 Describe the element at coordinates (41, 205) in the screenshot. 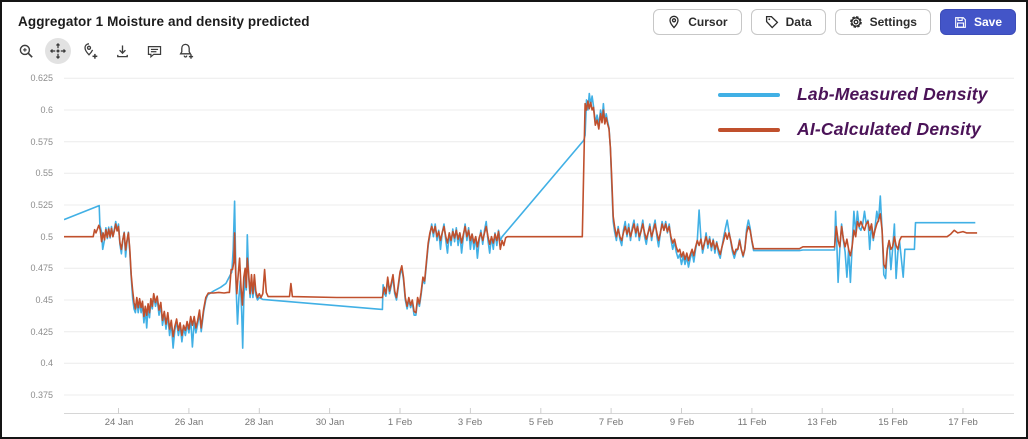

I see `y-tick-label: 0.525` at that location.